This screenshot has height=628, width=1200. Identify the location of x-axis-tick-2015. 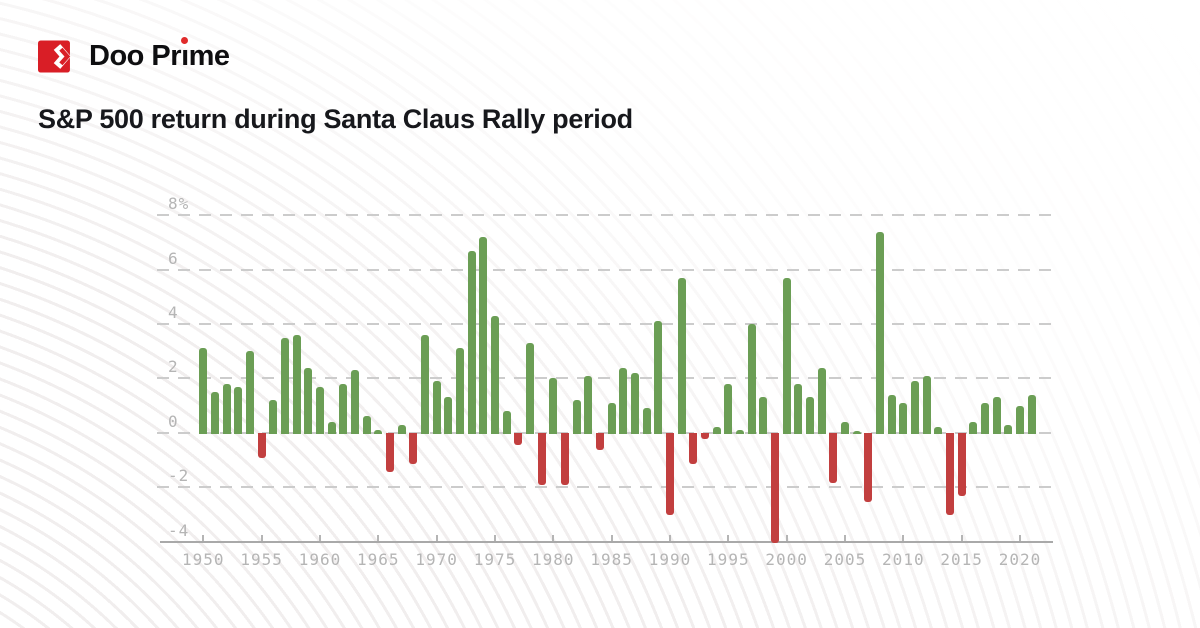
(961, 538).